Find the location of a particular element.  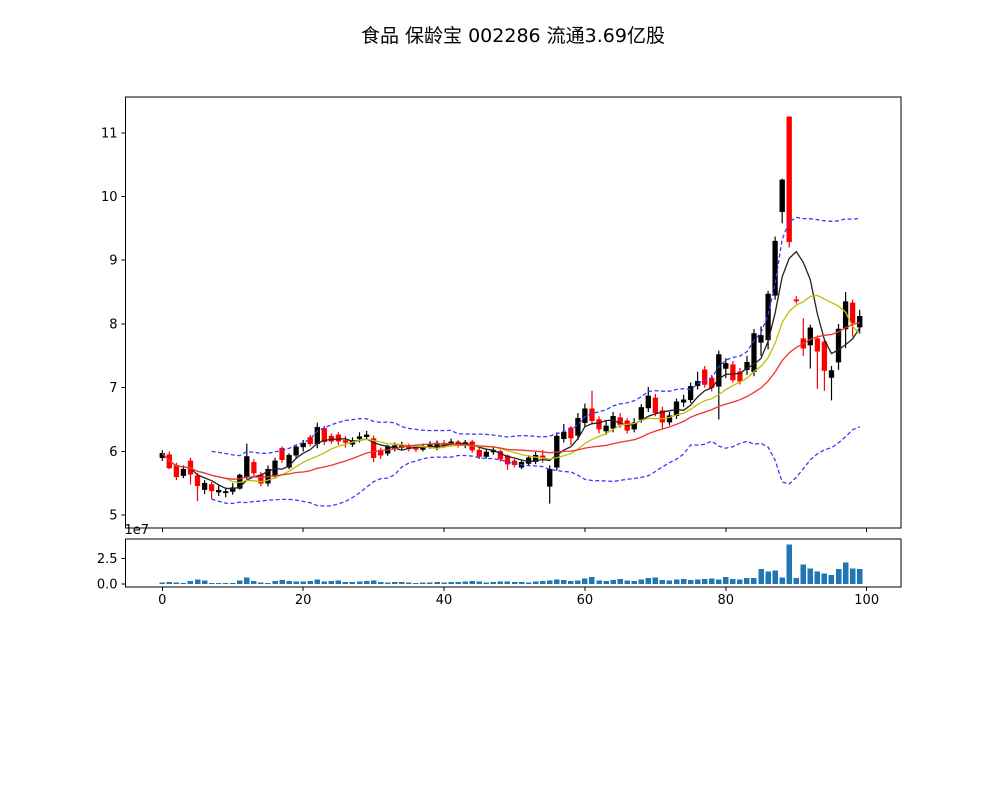

price-tick-label: 7 is located at coordinates (113, 388).